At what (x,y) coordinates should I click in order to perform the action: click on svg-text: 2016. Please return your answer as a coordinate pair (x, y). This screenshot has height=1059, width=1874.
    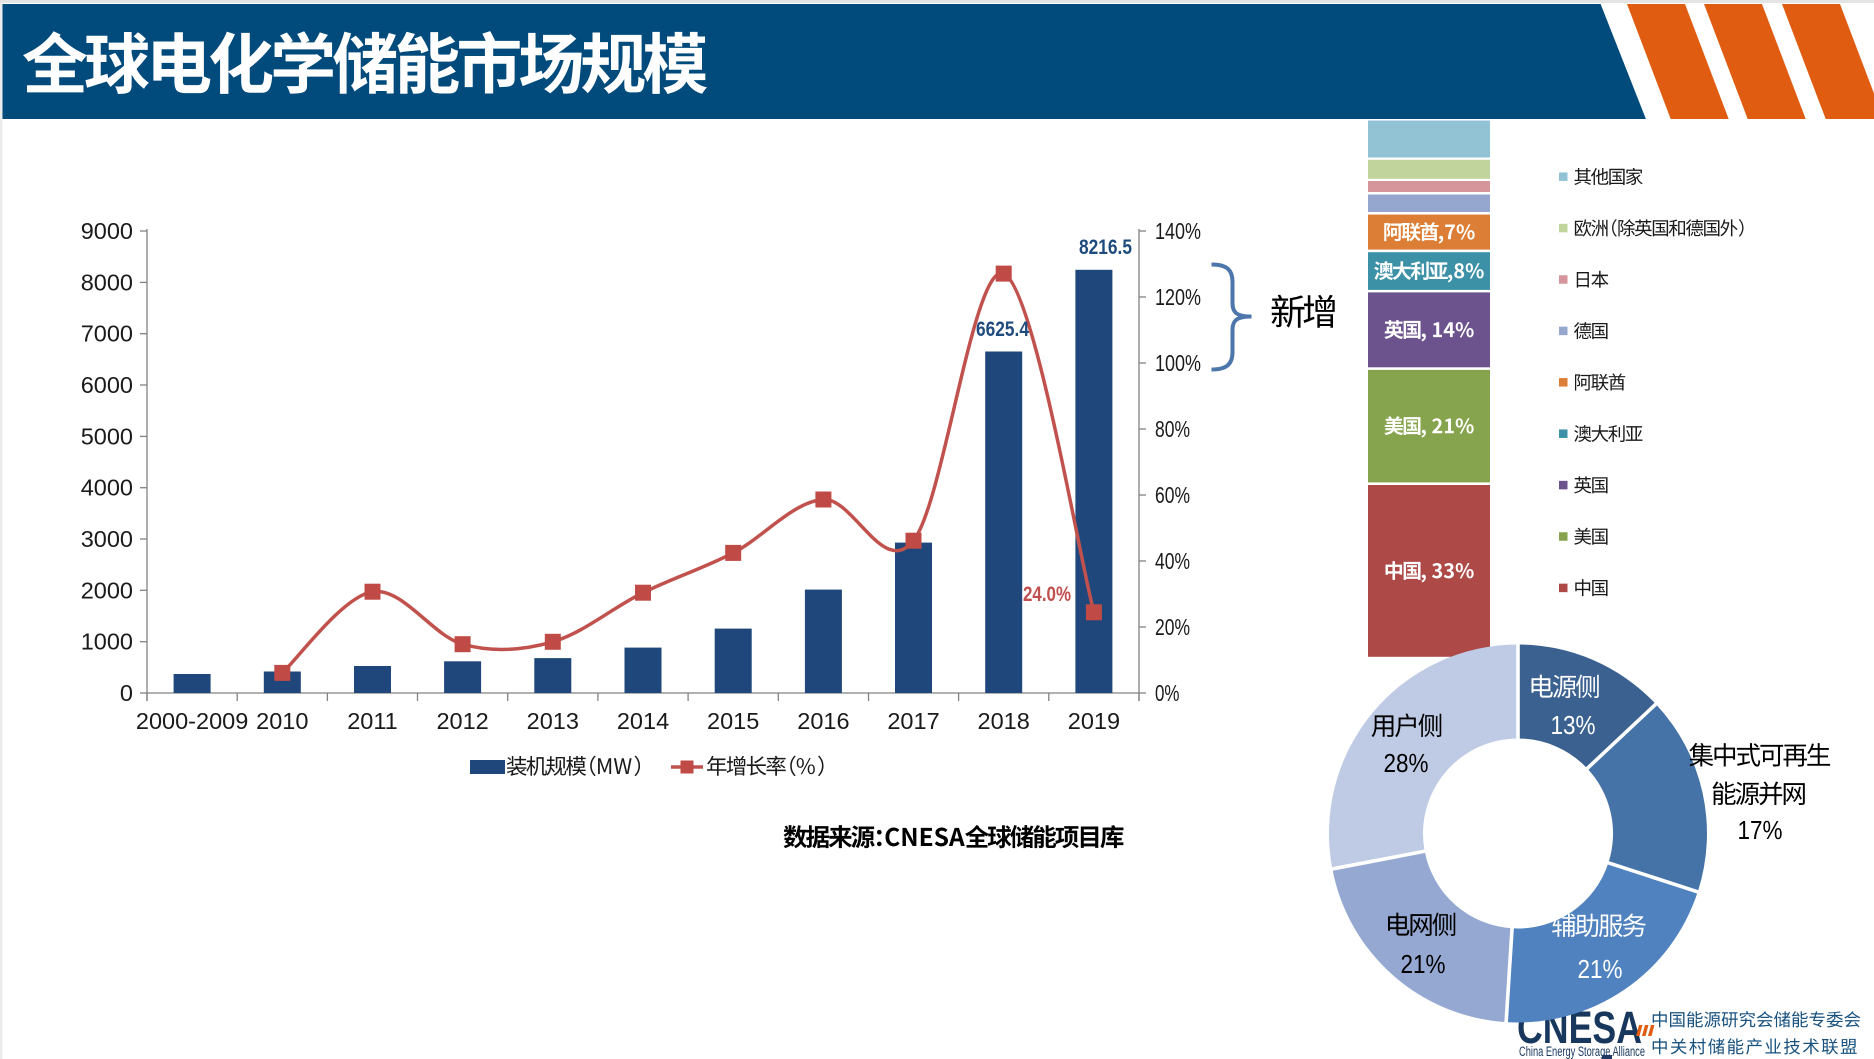
    Looking at the image, I should click on (823, 721).